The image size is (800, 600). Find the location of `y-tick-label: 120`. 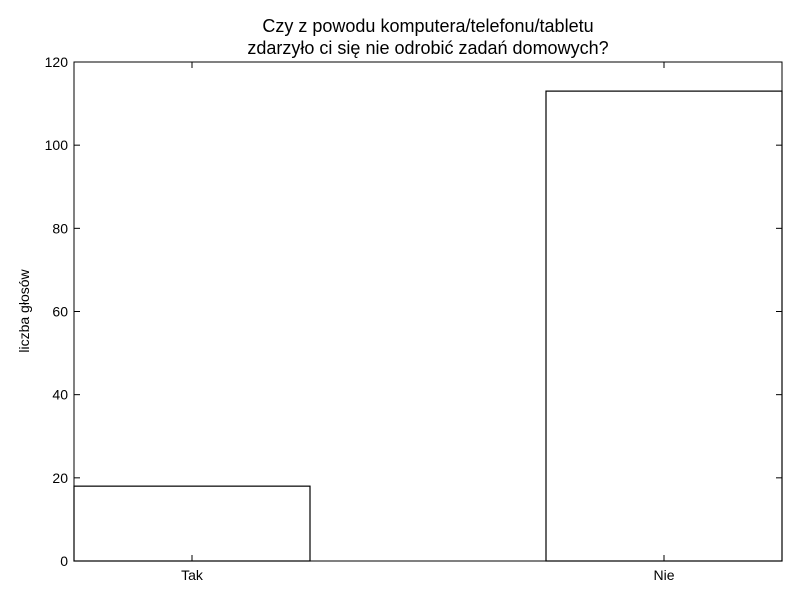

y-tick-label: 120 is located at coordinates (57, 62).